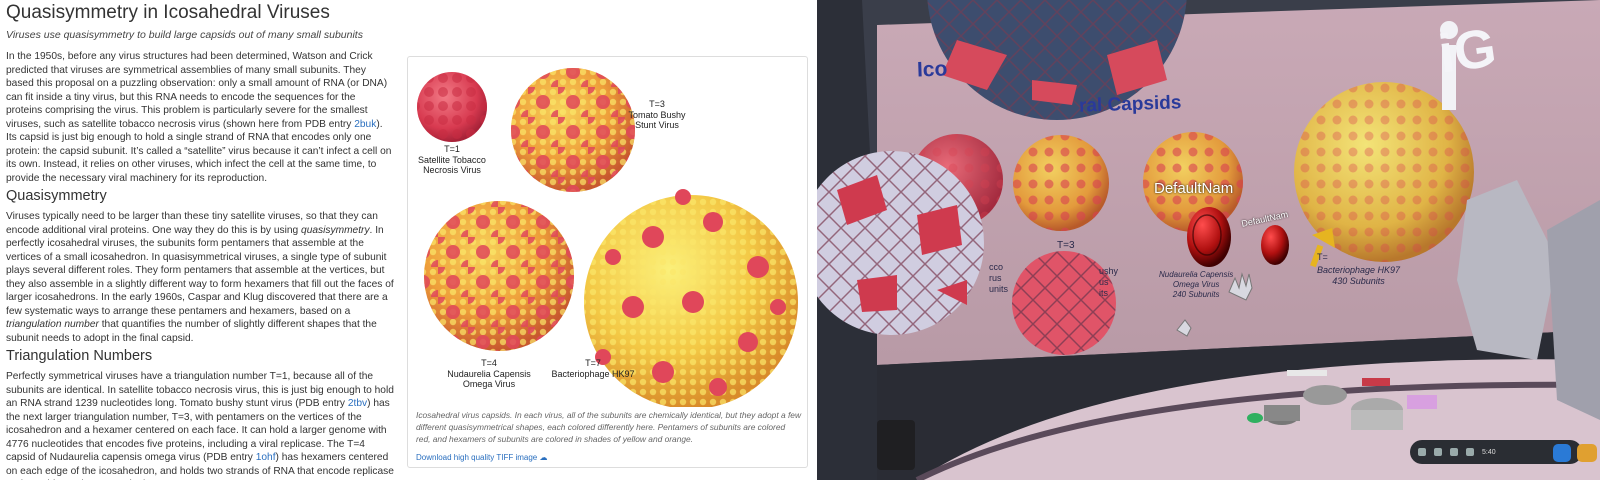 This screenshot has width=1600, height=480. What do you see at coordinates (1322, 248) in the screenshot?
I see `laser-pointer-icon` at bounding box center [1322, 248].